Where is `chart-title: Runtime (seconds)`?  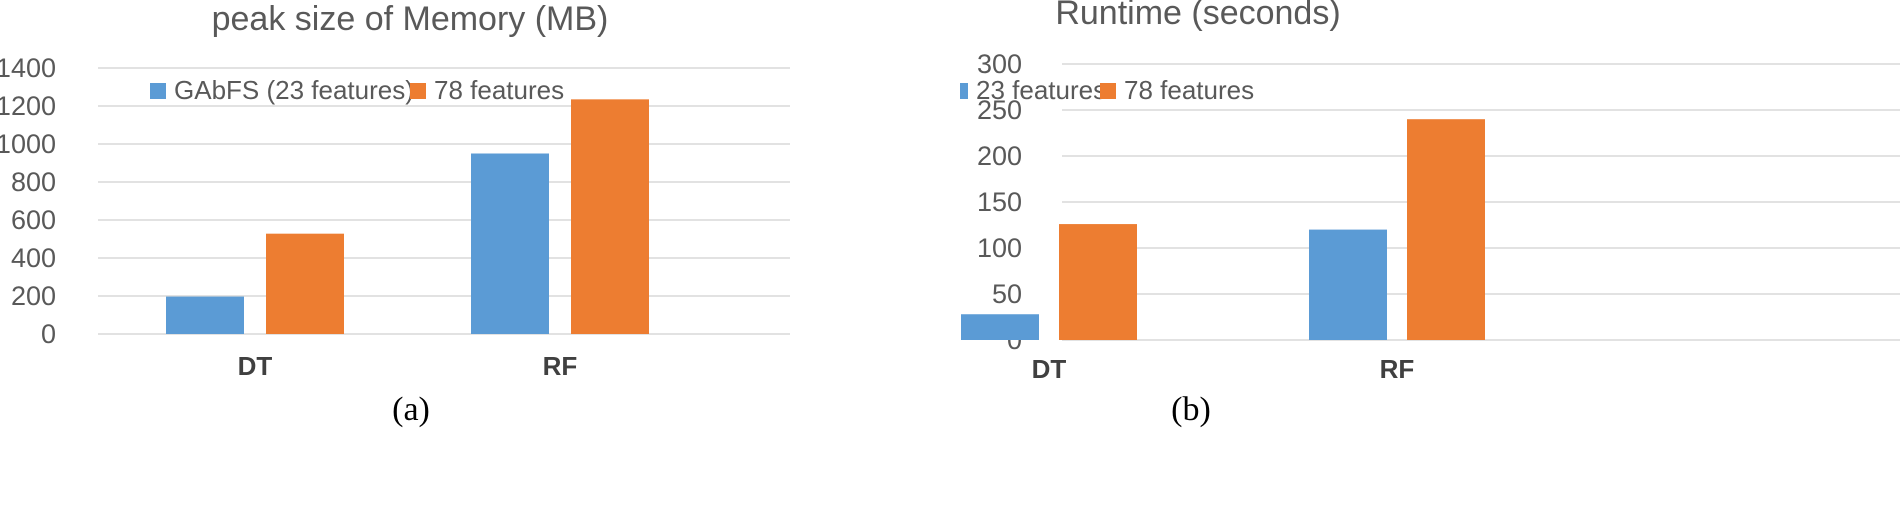 chart-title: Runtime (seconds) is located at coordinates (1197, 16).